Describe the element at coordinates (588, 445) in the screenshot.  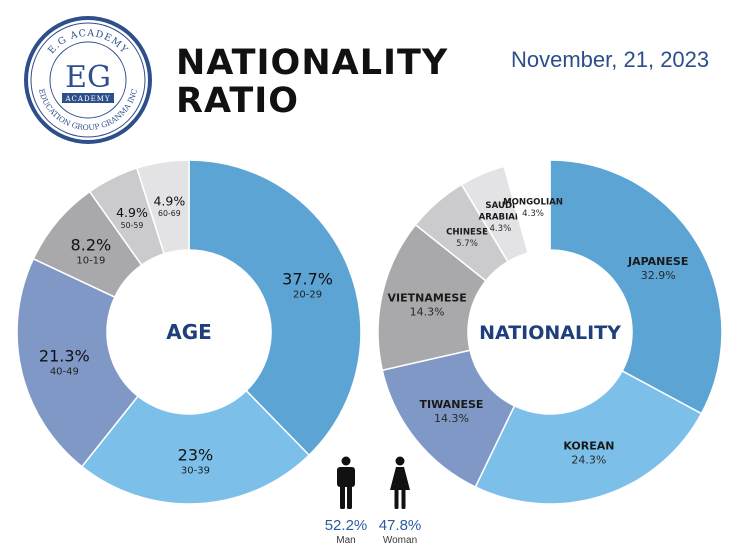
I see `slice-label-korean: KOREAN` at that location.